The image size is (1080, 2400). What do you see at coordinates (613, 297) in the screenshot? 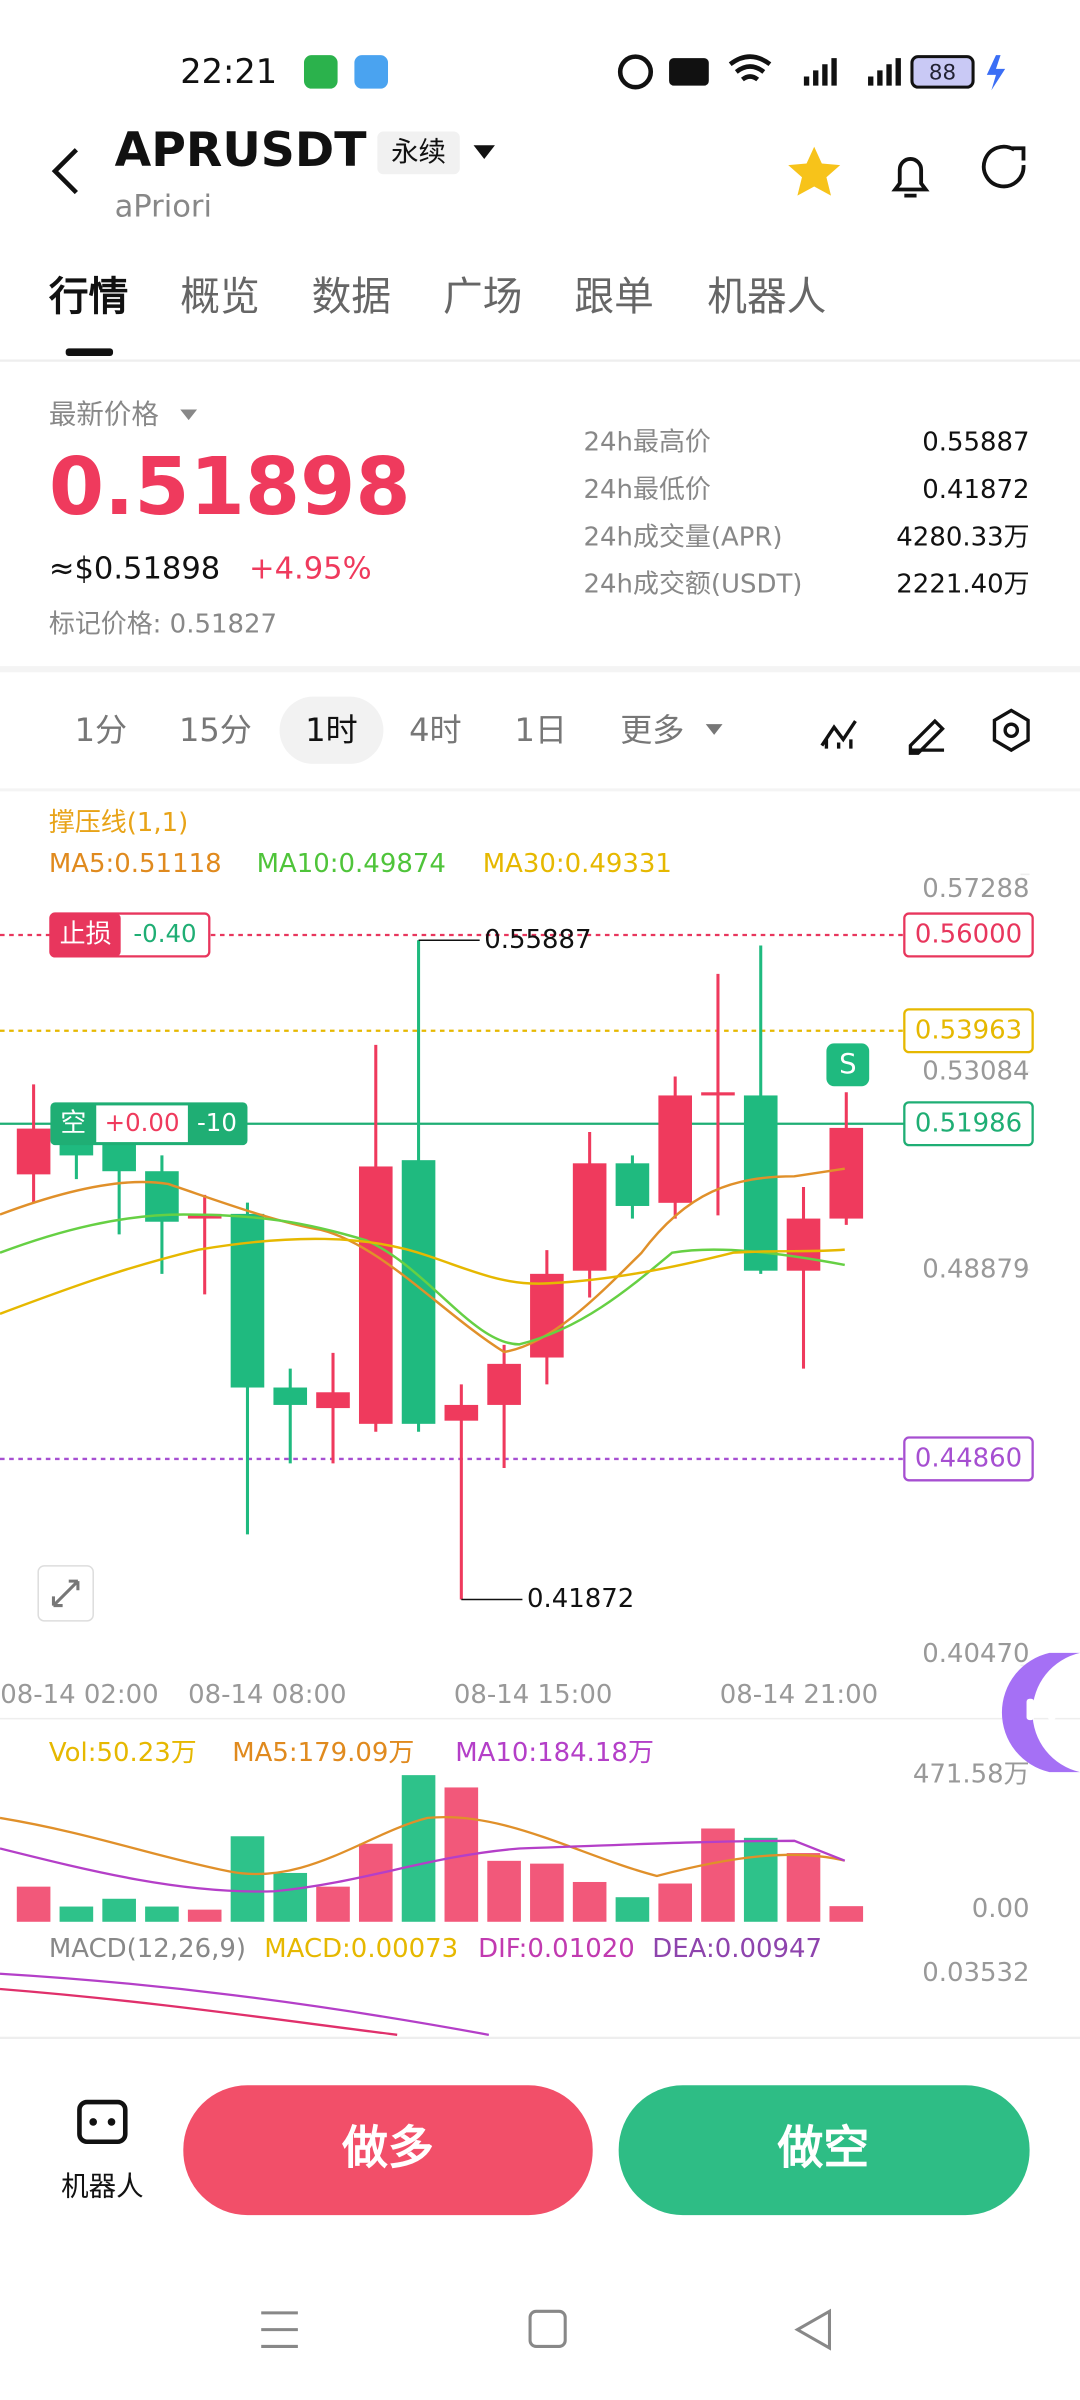
I see `tab: 跟单` at bounding box center [613, 297].